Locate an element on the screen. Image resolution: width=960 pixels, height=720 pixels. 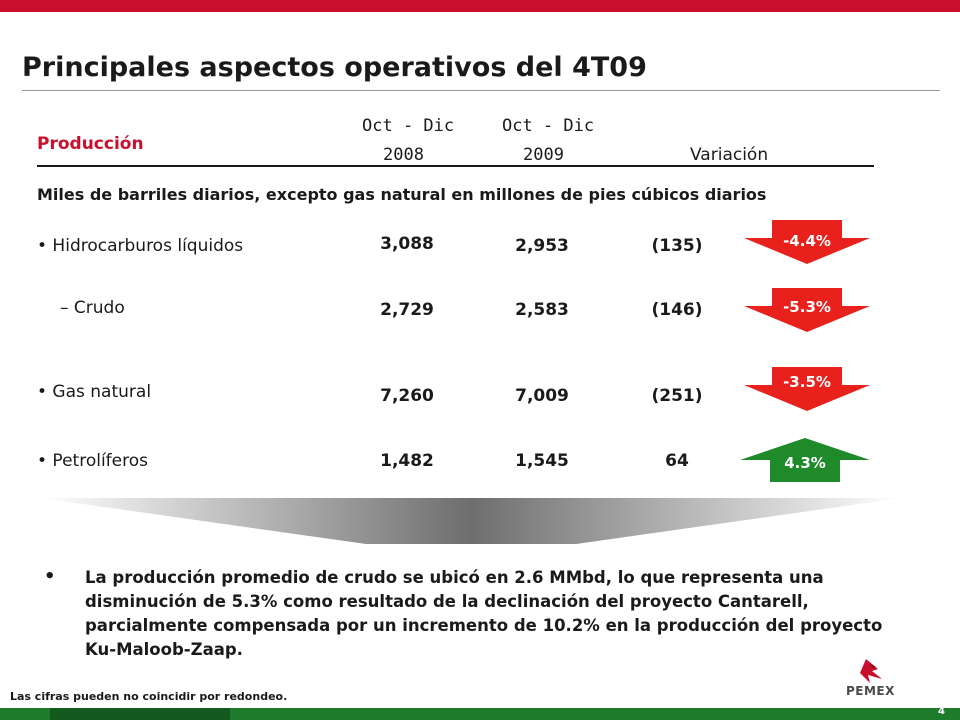
variation-badge-up: 4.3% is located at coordinates (805, 460).